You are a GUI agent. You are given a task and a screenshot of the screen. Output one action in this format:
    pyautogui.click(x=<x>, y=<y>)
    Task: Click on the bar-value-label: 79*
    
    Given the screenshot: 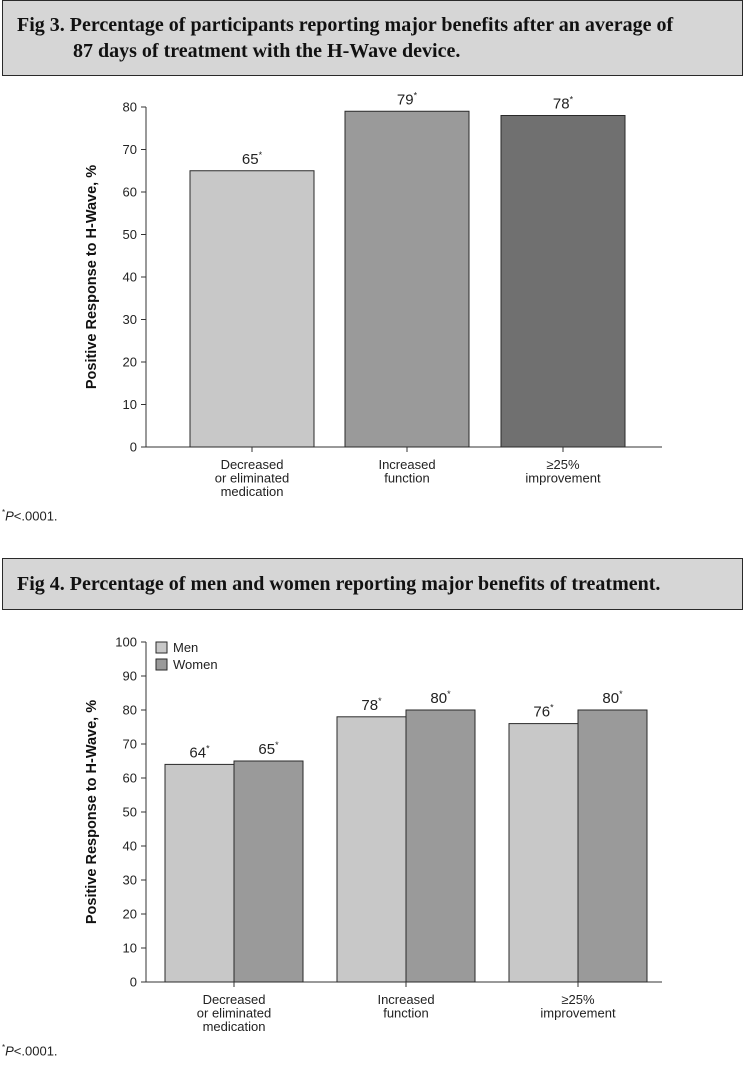 What is the action you would take?
    pyautogui.click(x=407, y=99)
    